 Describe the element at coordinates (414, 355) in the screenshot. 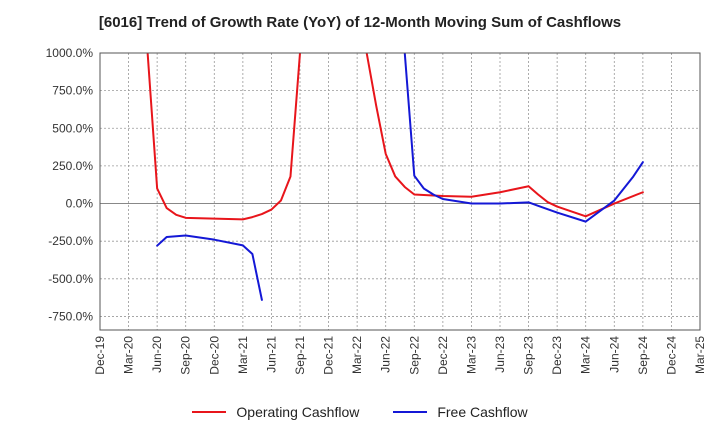

I see `x-tick-label: Sep-22` at that location.